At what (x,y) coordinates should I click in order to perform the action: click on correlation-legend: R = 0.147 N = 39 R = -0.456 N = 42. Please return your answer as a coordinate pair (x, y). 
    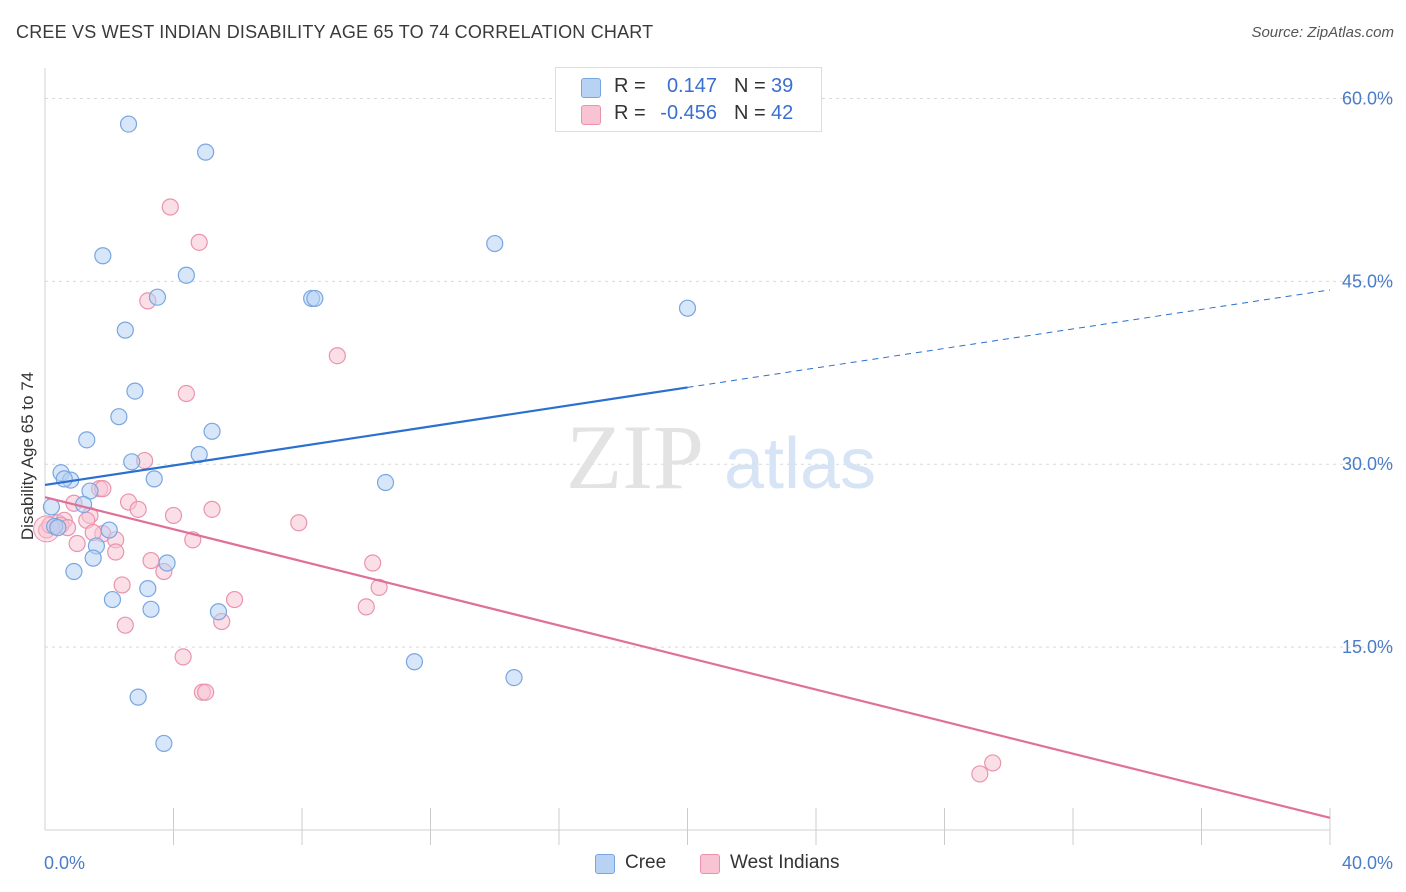
    Looking at the image, I should click on (688, 99).